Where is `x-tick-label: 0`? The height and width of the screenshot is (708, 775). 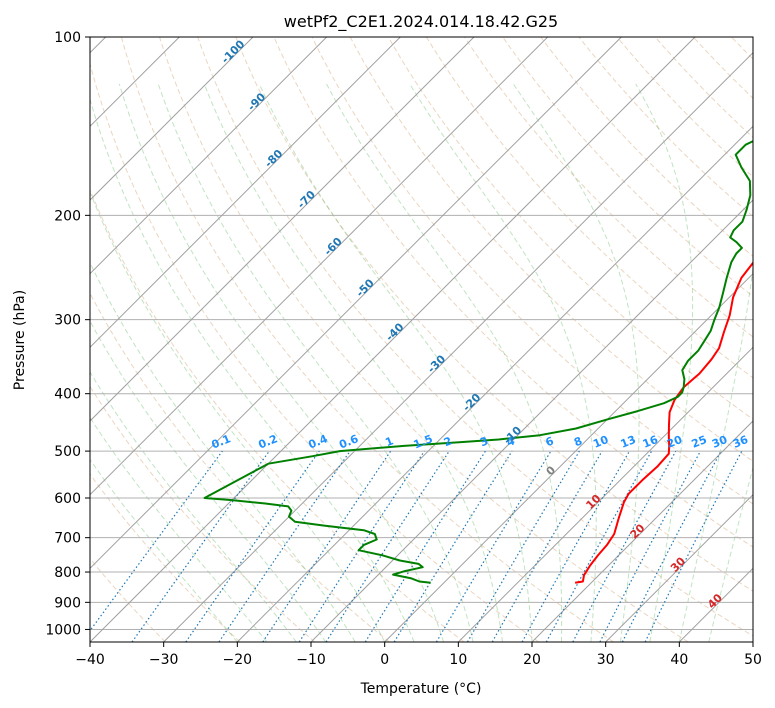 x-tick-label: 0 is located at coordinates (384, 660).